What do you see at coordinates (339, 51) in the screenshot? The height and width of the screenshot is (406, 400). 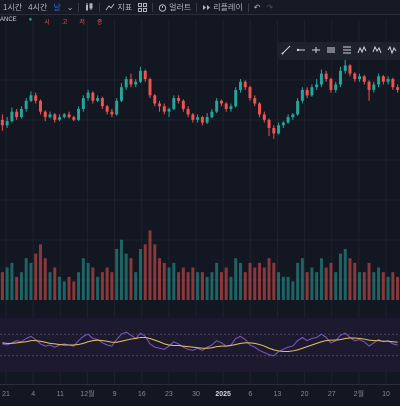 I see `drawing-toolbar` at bounding box center [339, 51].